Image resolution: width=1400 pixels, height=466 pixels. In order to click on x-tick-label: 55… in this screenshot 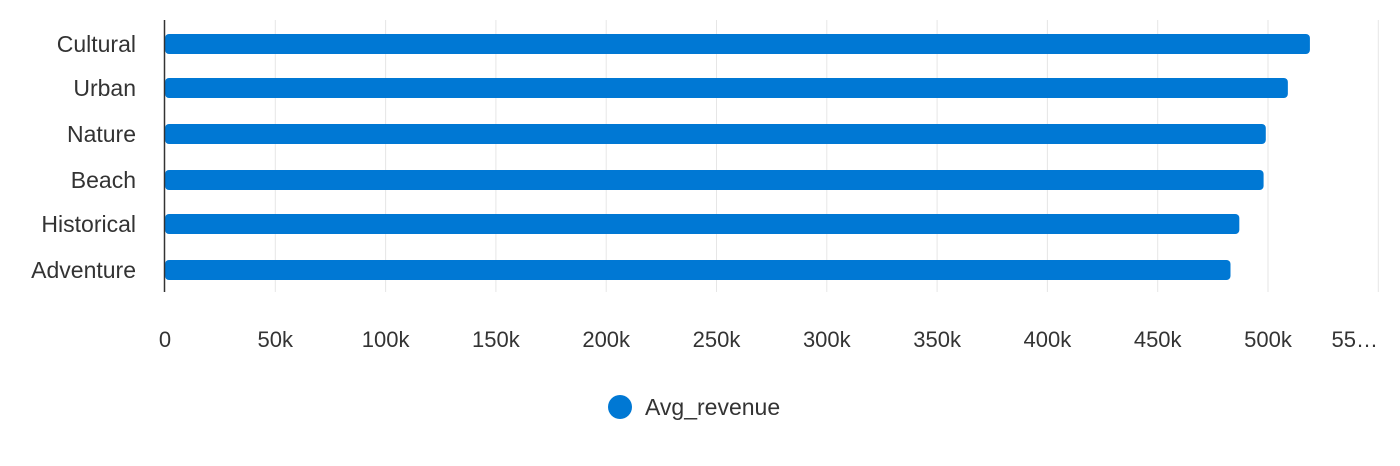, I will do `click(1355, 339)`.